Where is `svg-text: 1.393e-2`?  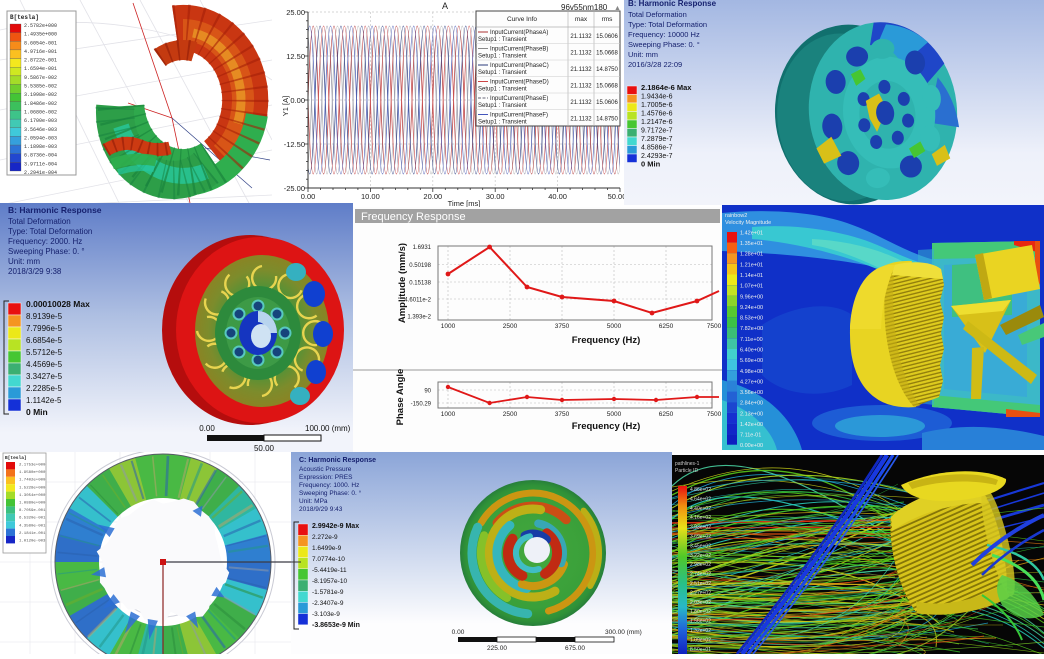 svg-text: 1.393e-2 is located at coordinates (419, 318).